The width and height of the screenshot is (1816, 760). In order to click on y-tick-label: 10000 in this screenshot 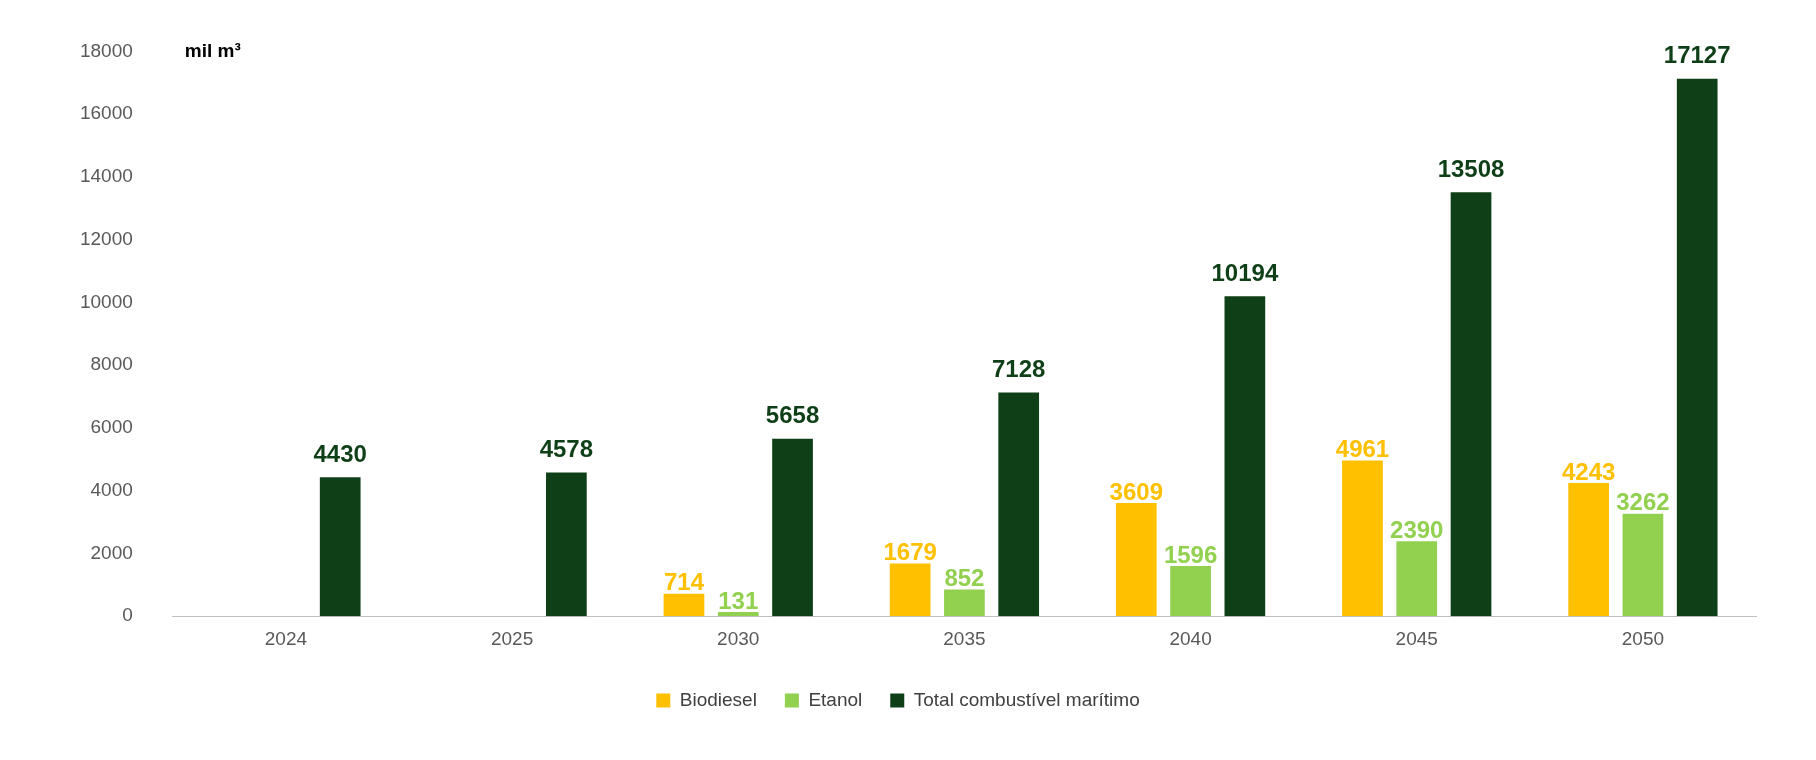, I will do `click(106, 301)`.